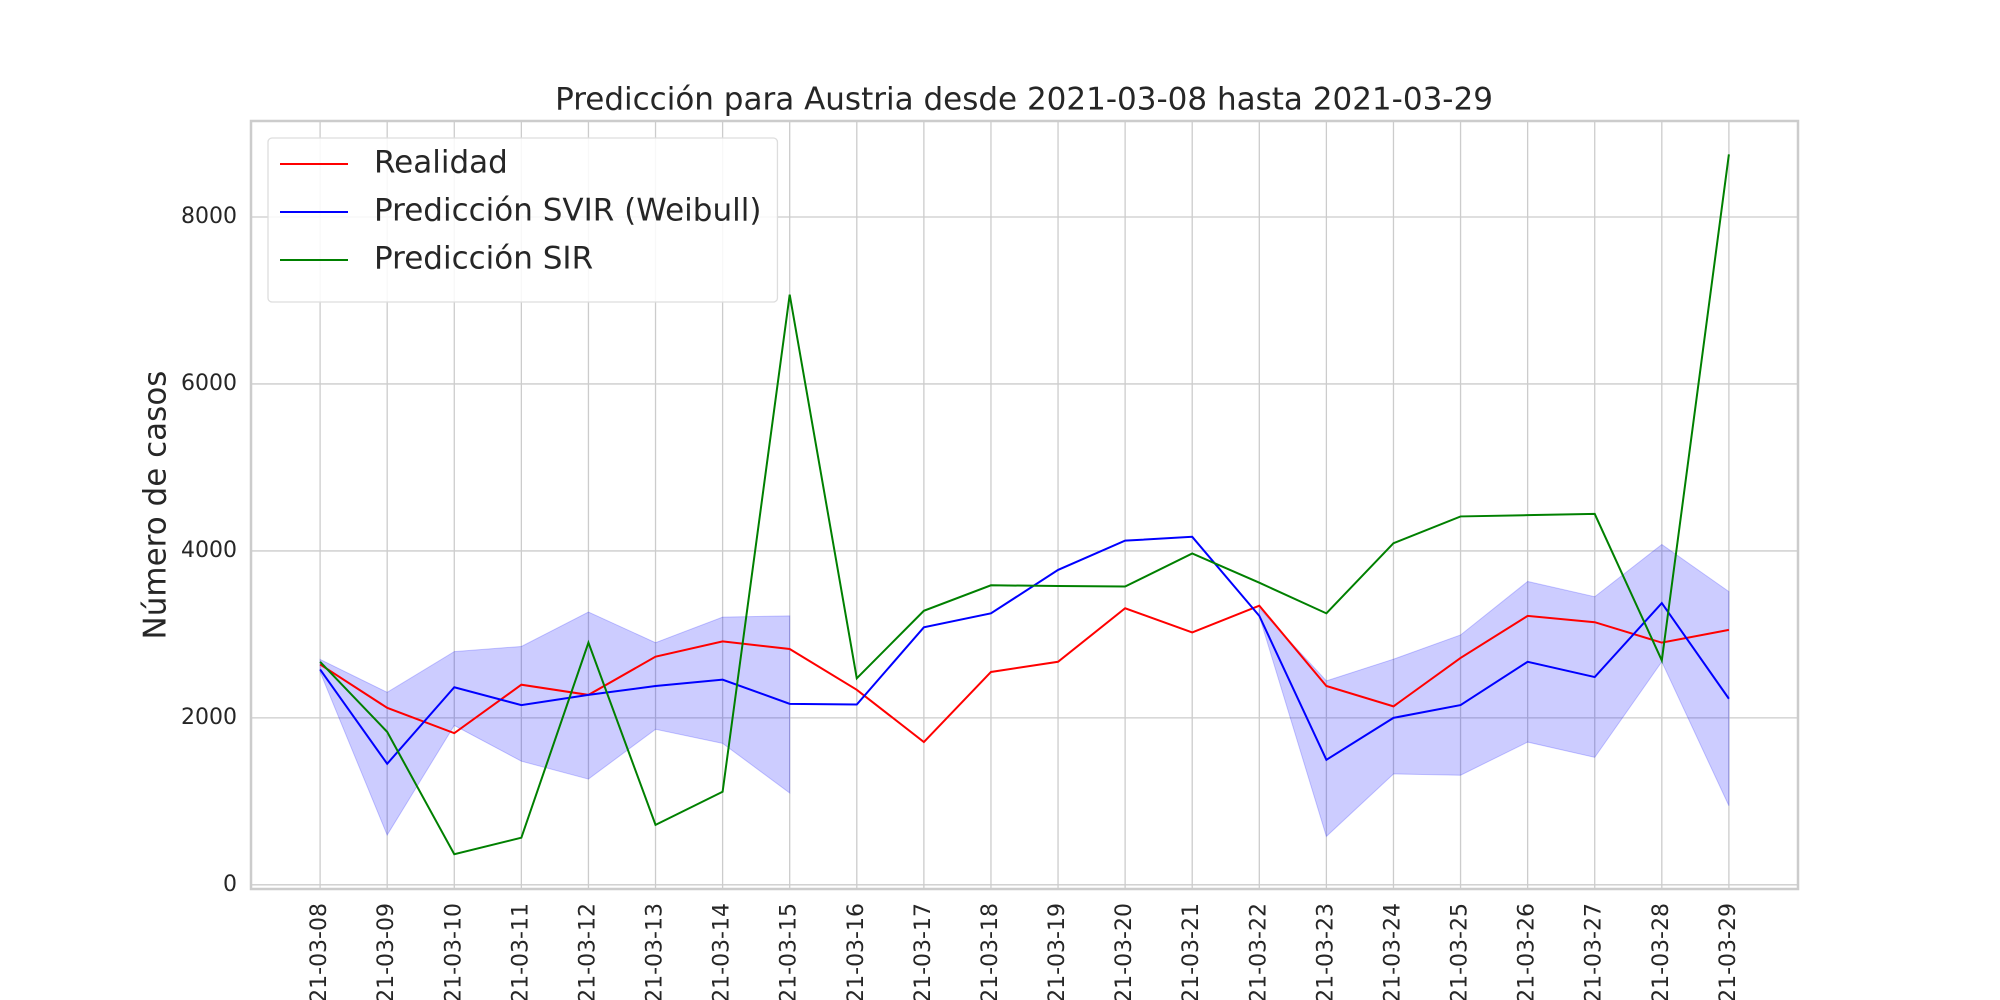 The width and height of the screenshot is (2000, 1000). What do you see at coordinates (655, 951) in the screenshot?
I see `x-tick-label: 2021-03-13` at bounding box center [655, 951].